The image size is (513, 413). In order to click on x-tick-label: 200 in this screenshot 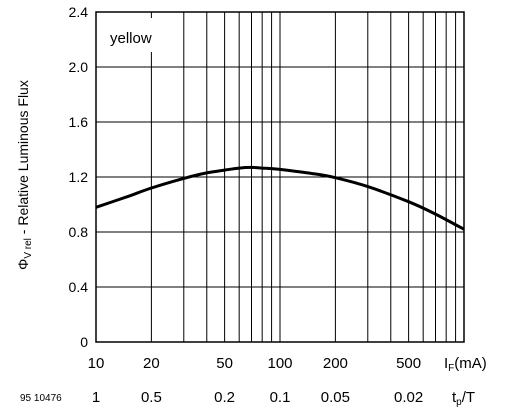, I will do `click(335, 363)`.